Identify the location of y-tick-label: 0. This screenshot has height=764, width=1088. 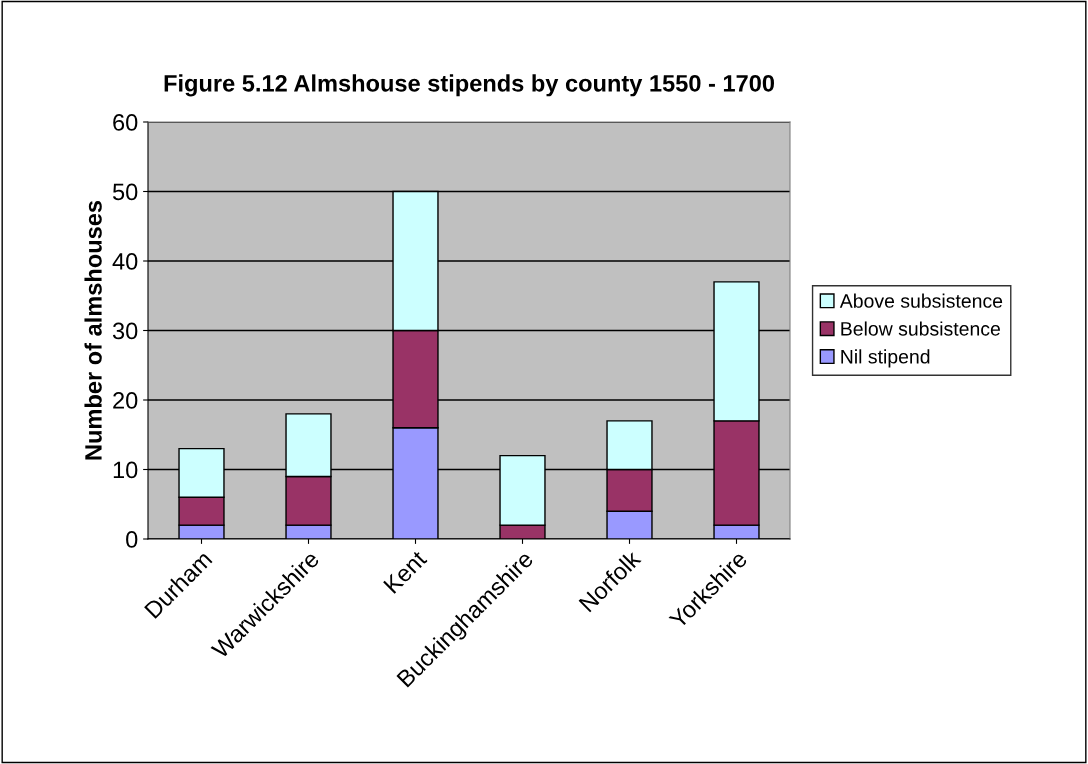
(132, 539).